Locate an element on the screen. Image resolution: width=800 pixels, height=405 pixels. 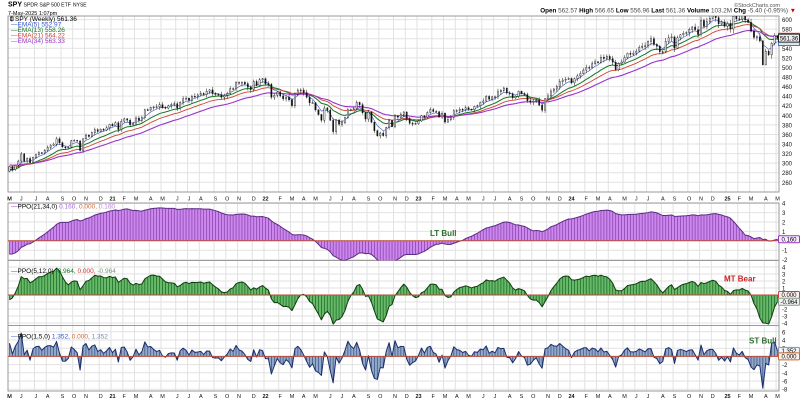
svg-text: SPDR S&P 500 ETF is located at coordinates (47, 6).